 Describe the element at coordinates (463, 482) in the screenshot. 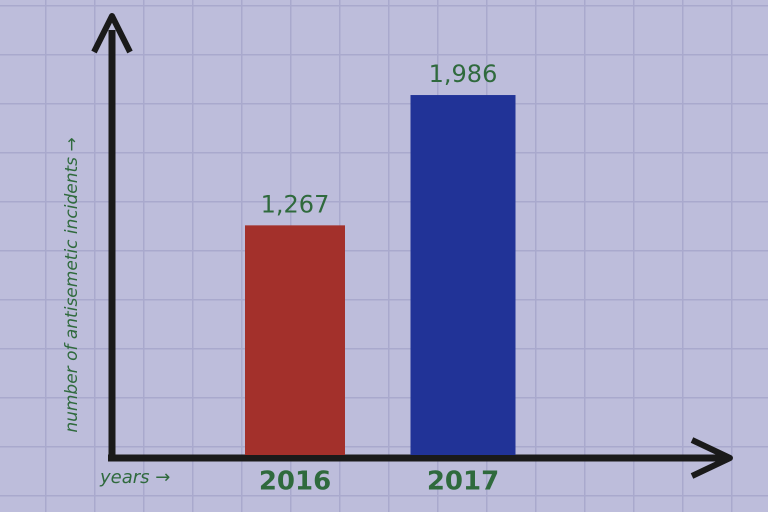

I see `x-tick-label: 2017` at that location.